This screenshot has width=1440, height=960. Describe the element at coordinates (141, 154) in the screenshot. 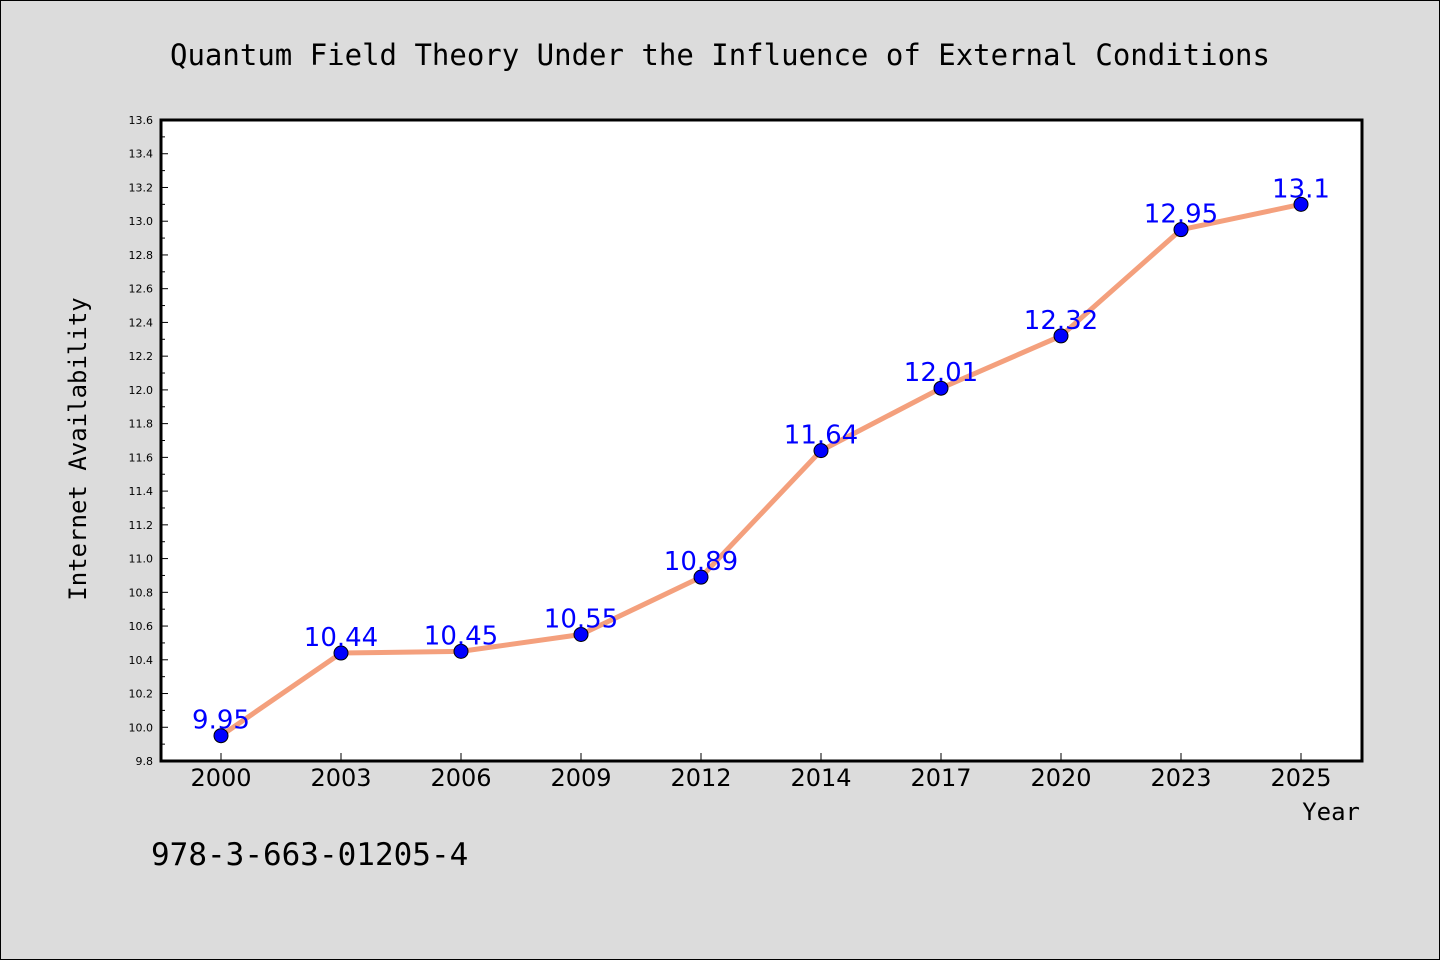

I see `y-tick-label: 13.4` at that location.